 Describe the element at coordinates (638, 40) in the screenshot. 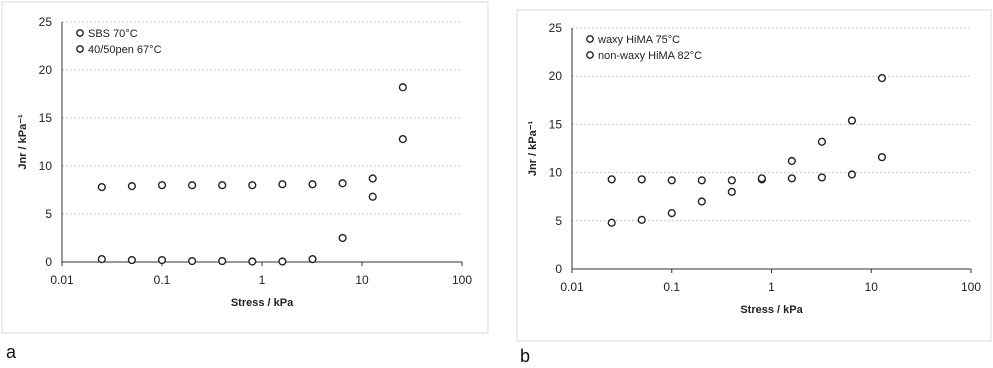

I see `legend-label: waxy HiMA 75°C` at that location.